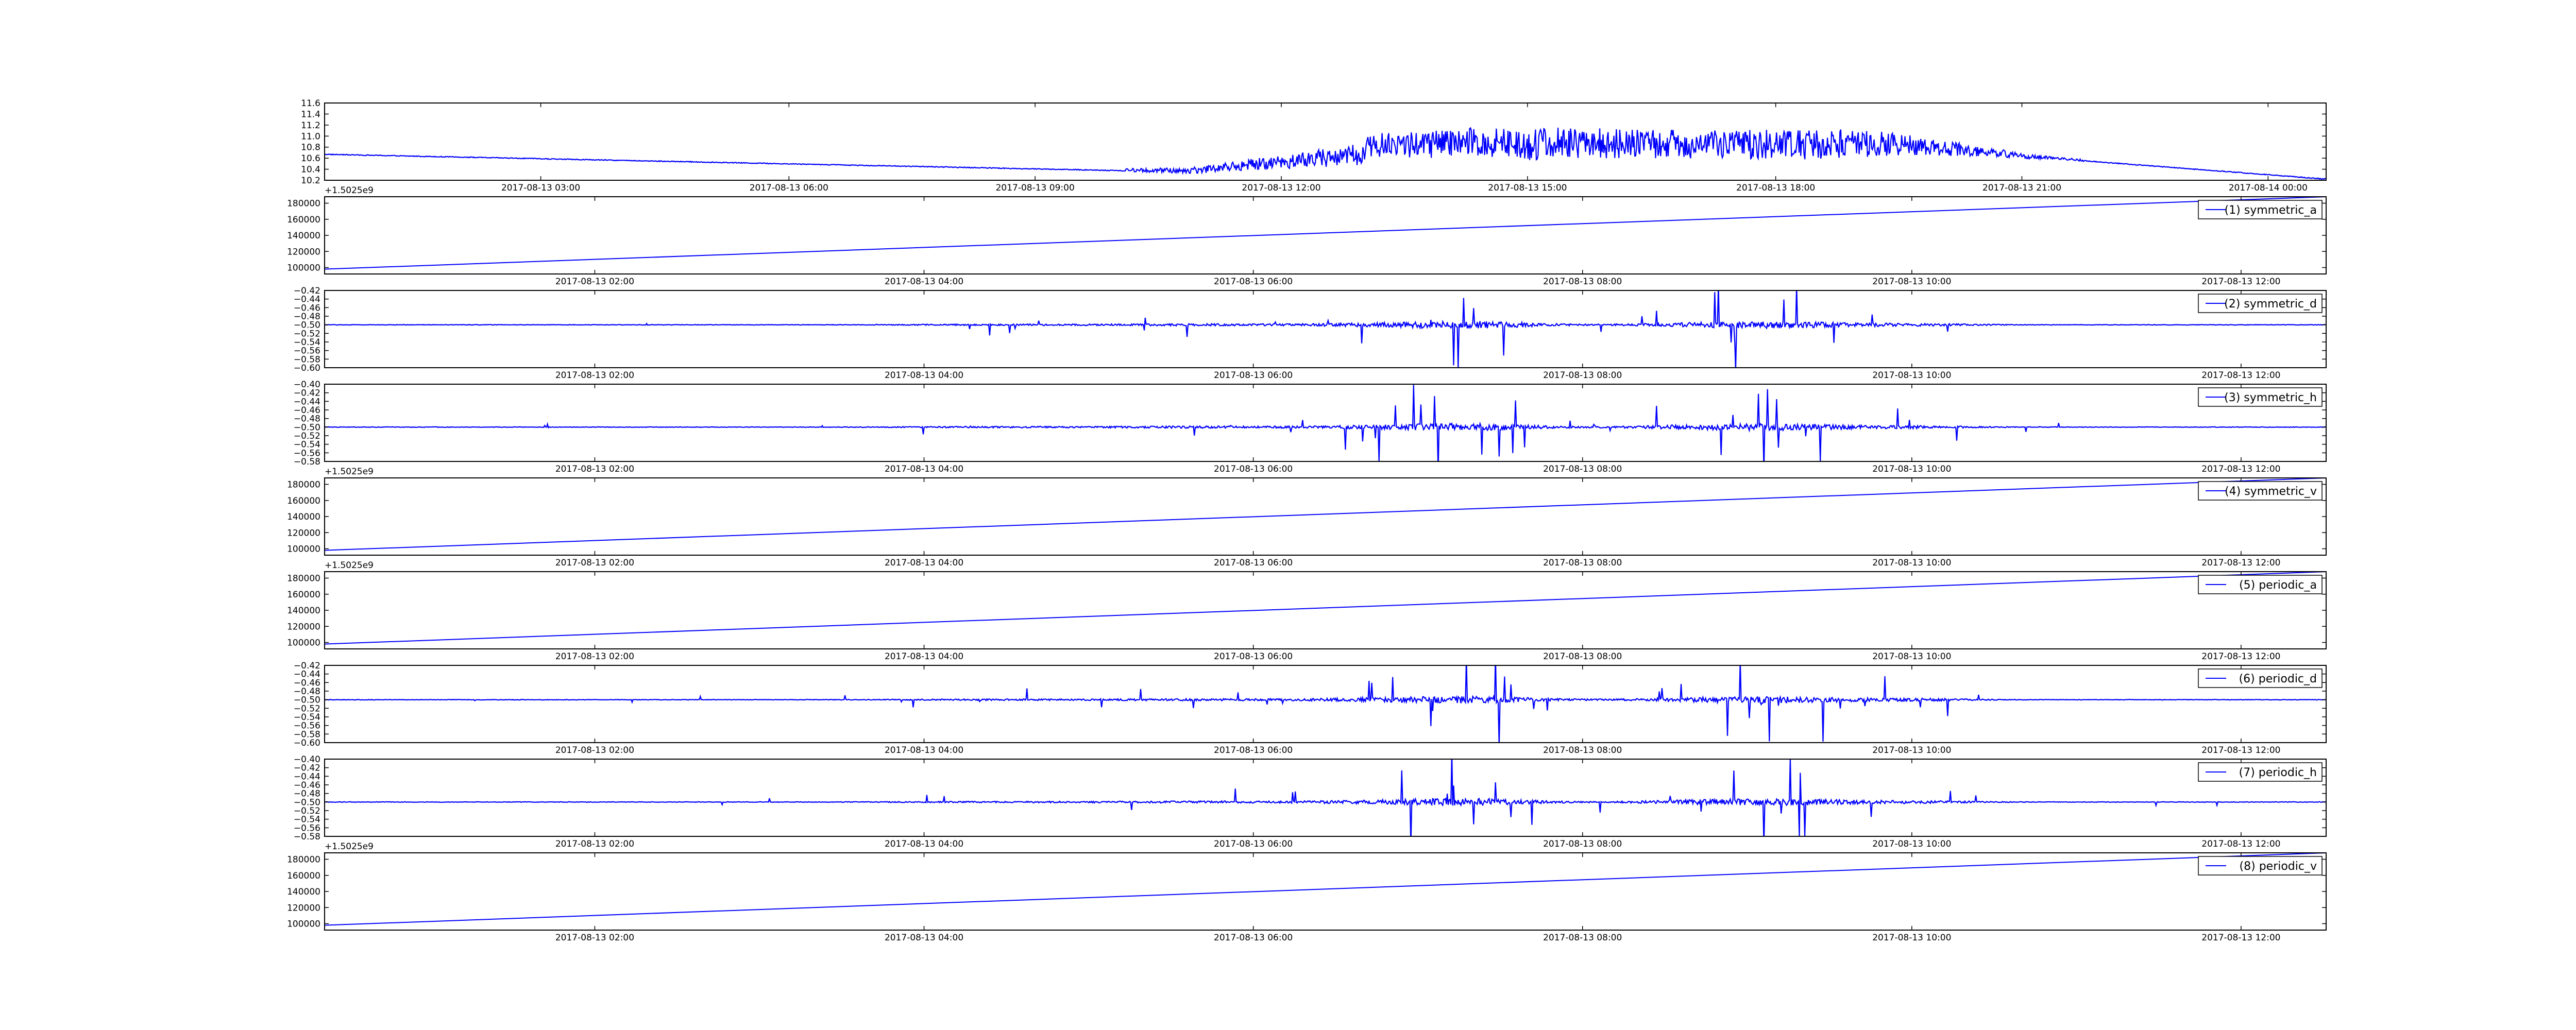 Image resolution: width=2576 pixels, height=1030 pixels. Describe the element at coordinates (1527, 188) in the screenshot. I see `x-tick-label: 2017-08-13 15:00` at that location.